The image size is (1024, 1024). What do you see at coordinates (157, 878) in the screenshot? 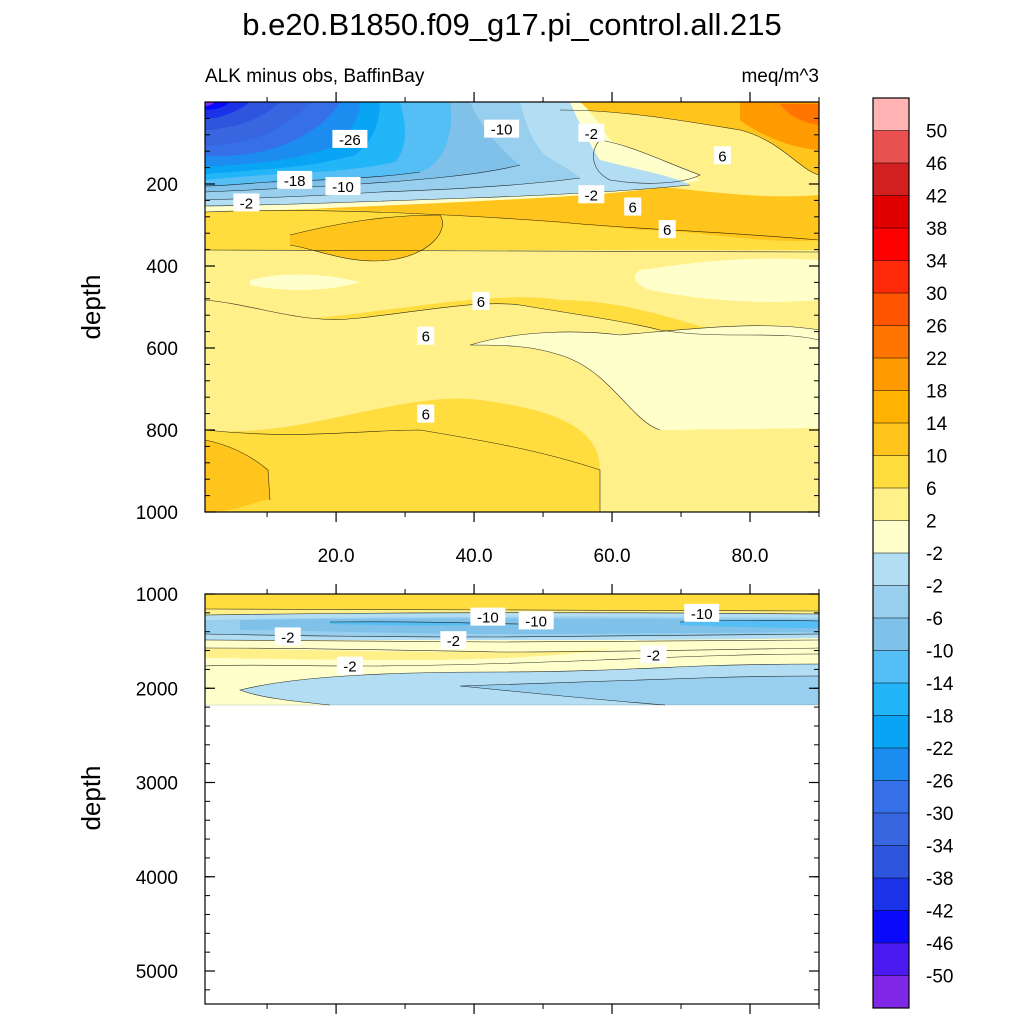
I see `y-tick-label: 4000` at bounding box center [157, 878].